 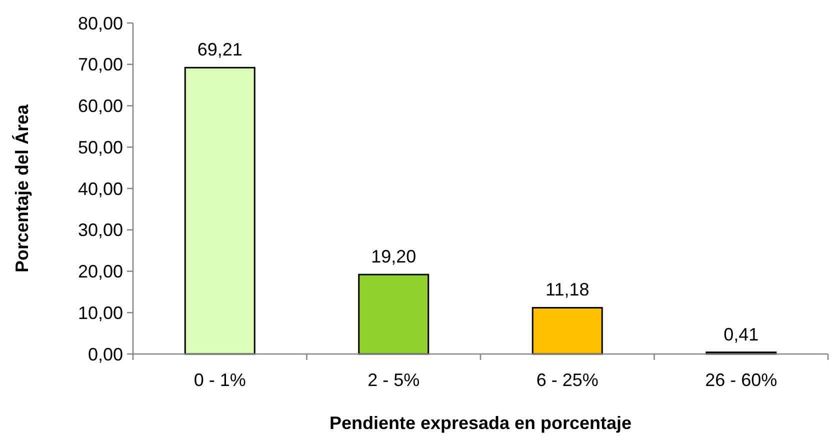 What do you see at coordinates (100, 230) in the screenshot?
I see `y-tick-label: 30,00` at bounding box center [100, 230].